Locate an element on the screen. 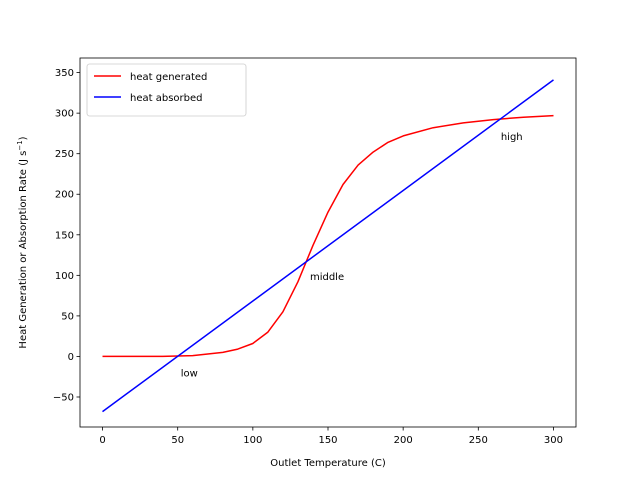 This screenshot has width=640, height=480. x-tick-label: 250 is located at coordinates (478, 440).